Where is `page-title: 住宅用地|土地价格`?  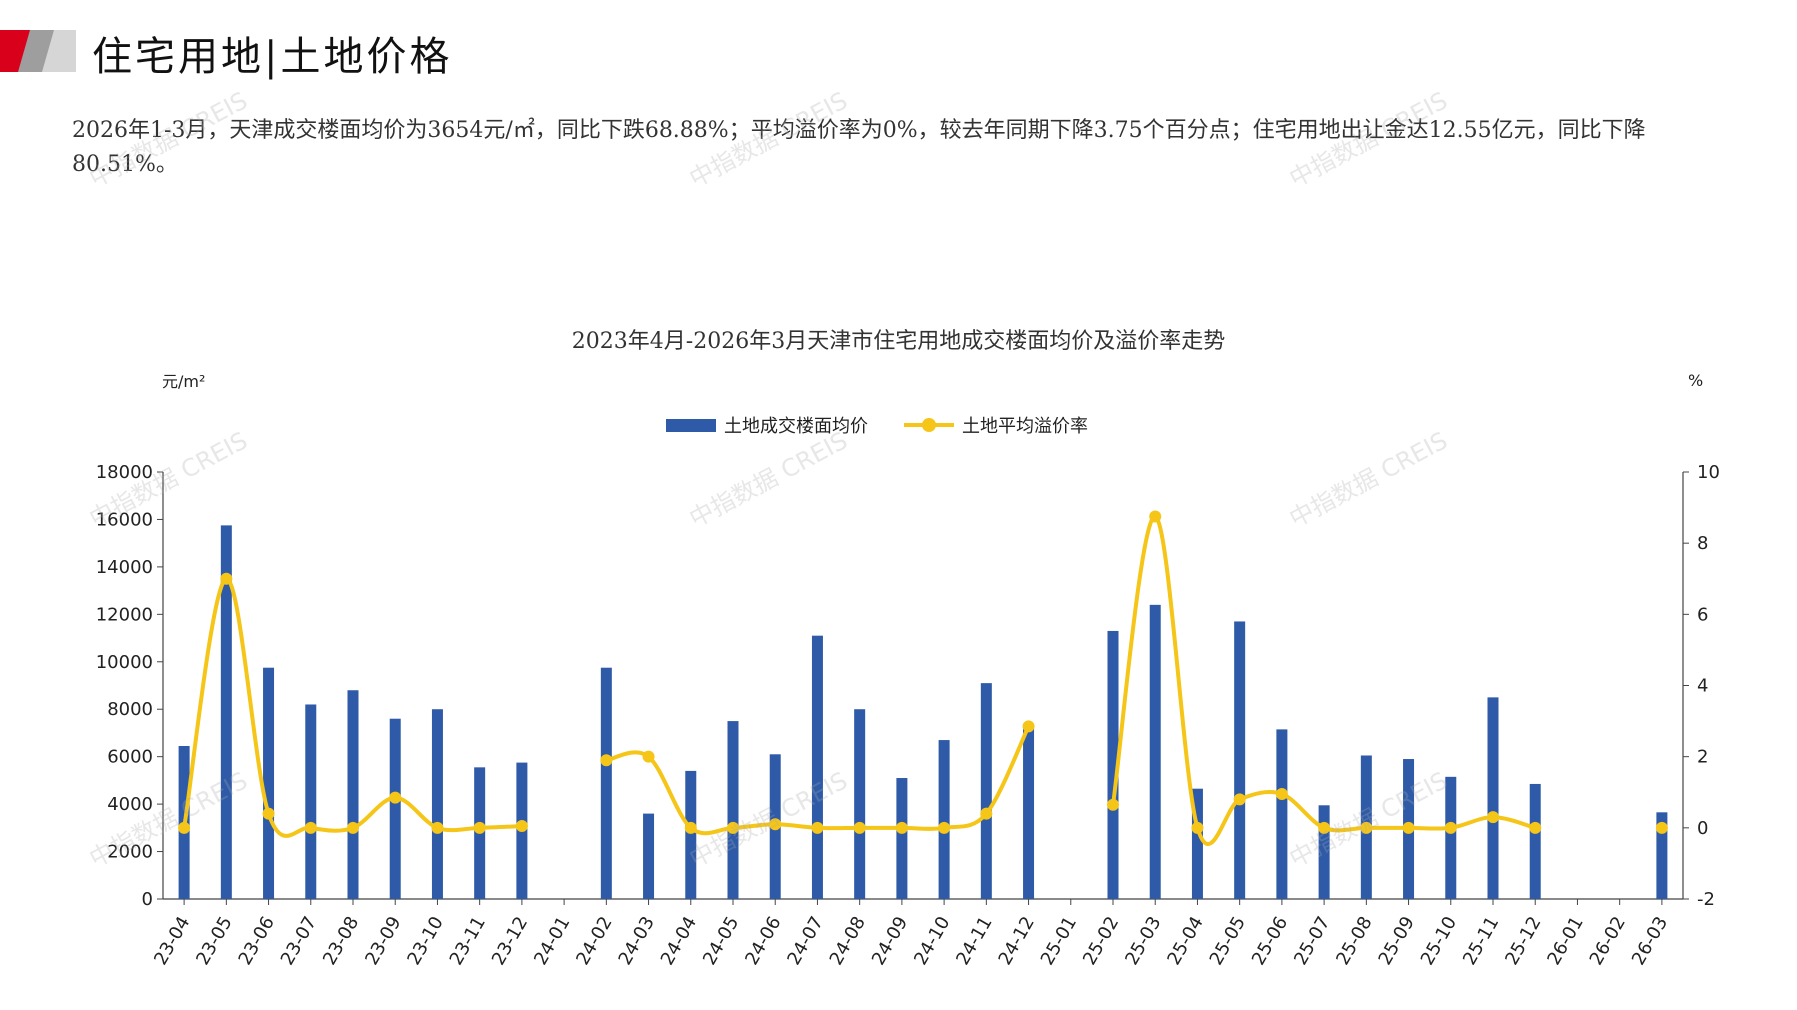
page-title: 住宅用地|土地价格 is located at coordinates (272, 57).